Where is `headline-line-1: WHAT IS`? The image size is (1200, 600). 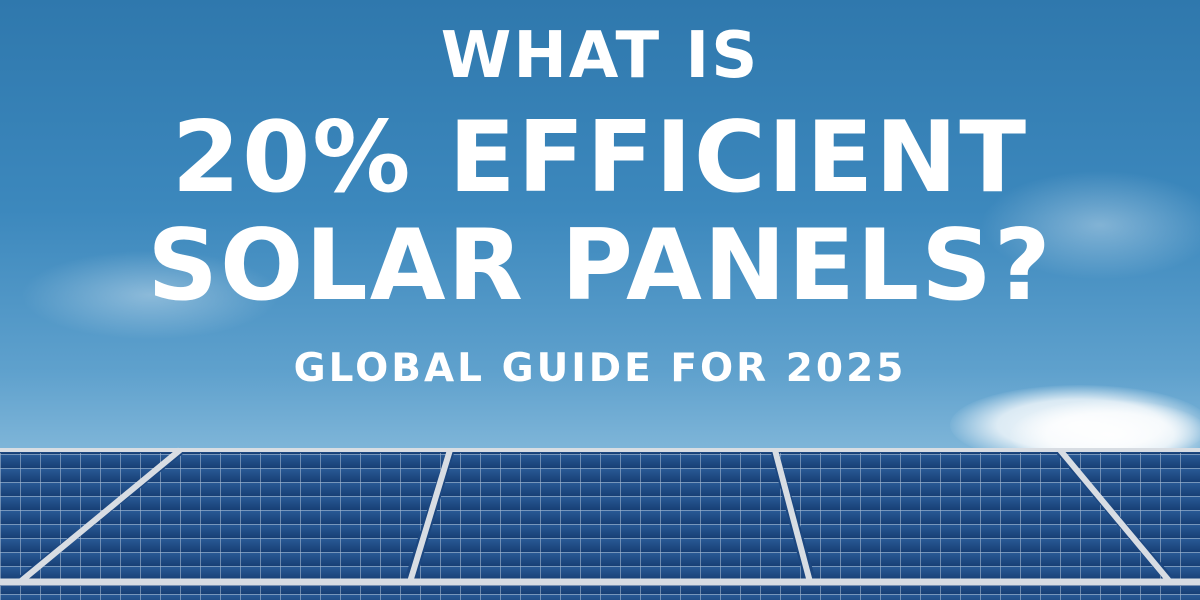
headline-line-1: WHAT IS is located at coordinates (600, 56).